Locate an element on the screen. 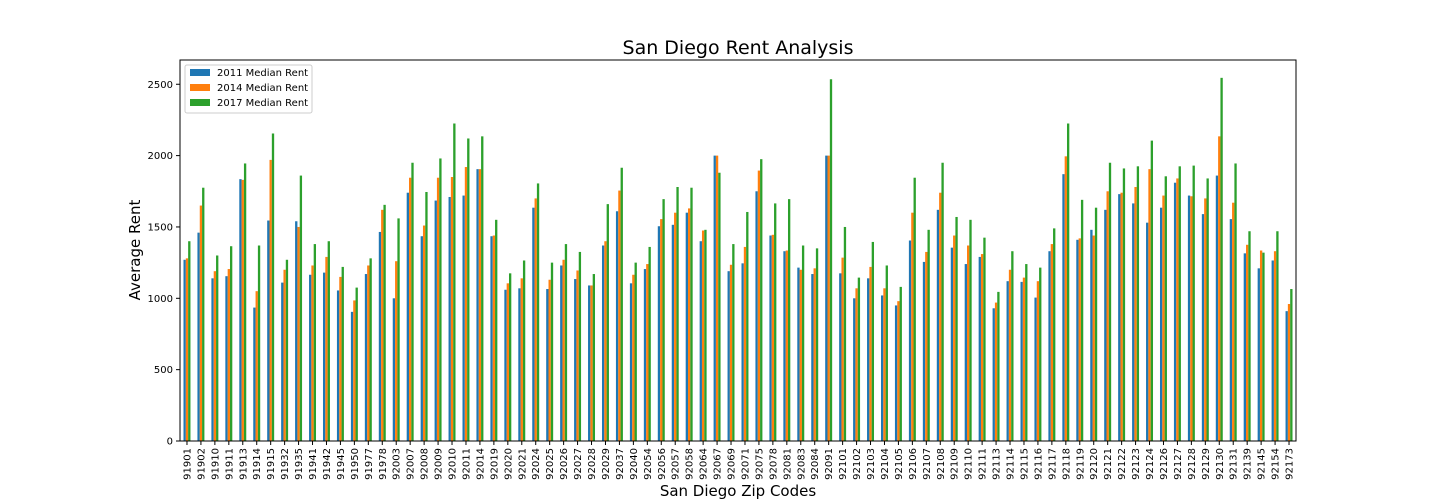  legend-swatch is located at coordinates (200, 87).